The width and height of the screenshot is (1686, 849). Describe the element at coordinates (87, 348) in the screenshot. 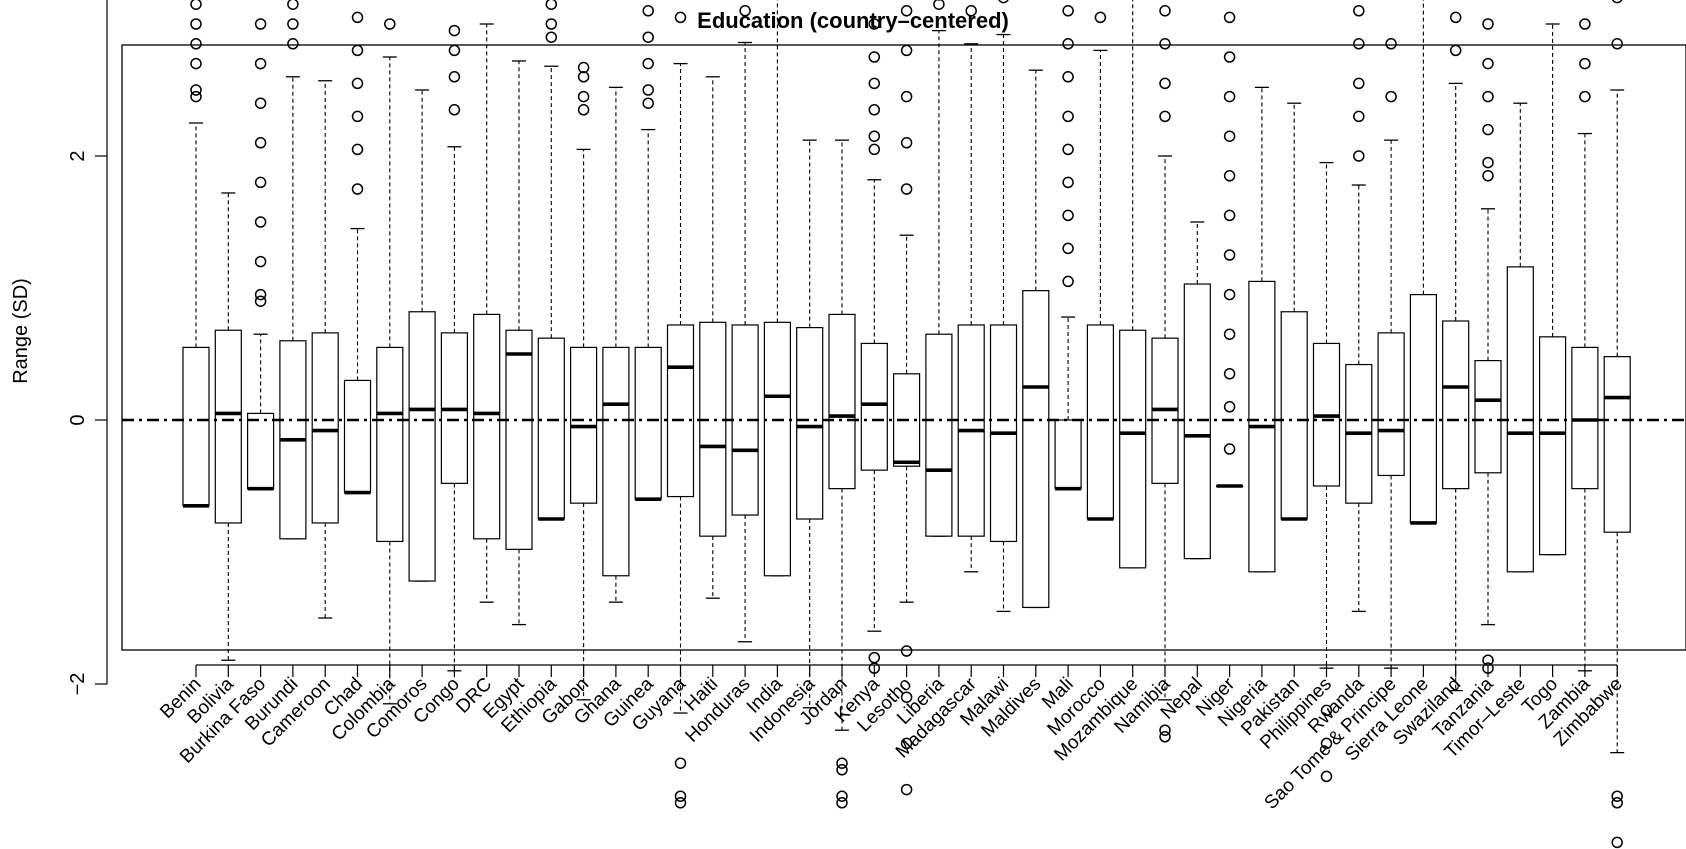

I see `y-axis: −2024` at that location.